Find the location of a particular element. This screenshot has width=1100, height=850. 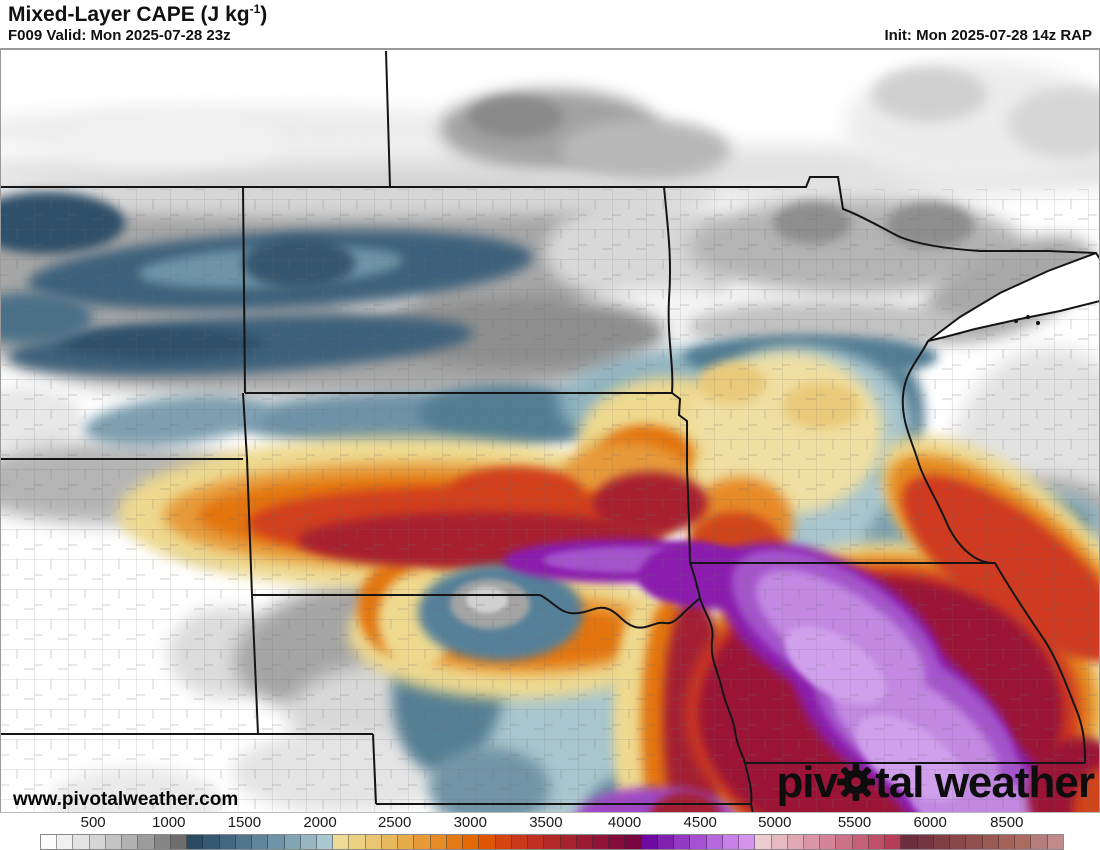

colorbar-tick-label: 1500 is located at coordinates (244, 822).